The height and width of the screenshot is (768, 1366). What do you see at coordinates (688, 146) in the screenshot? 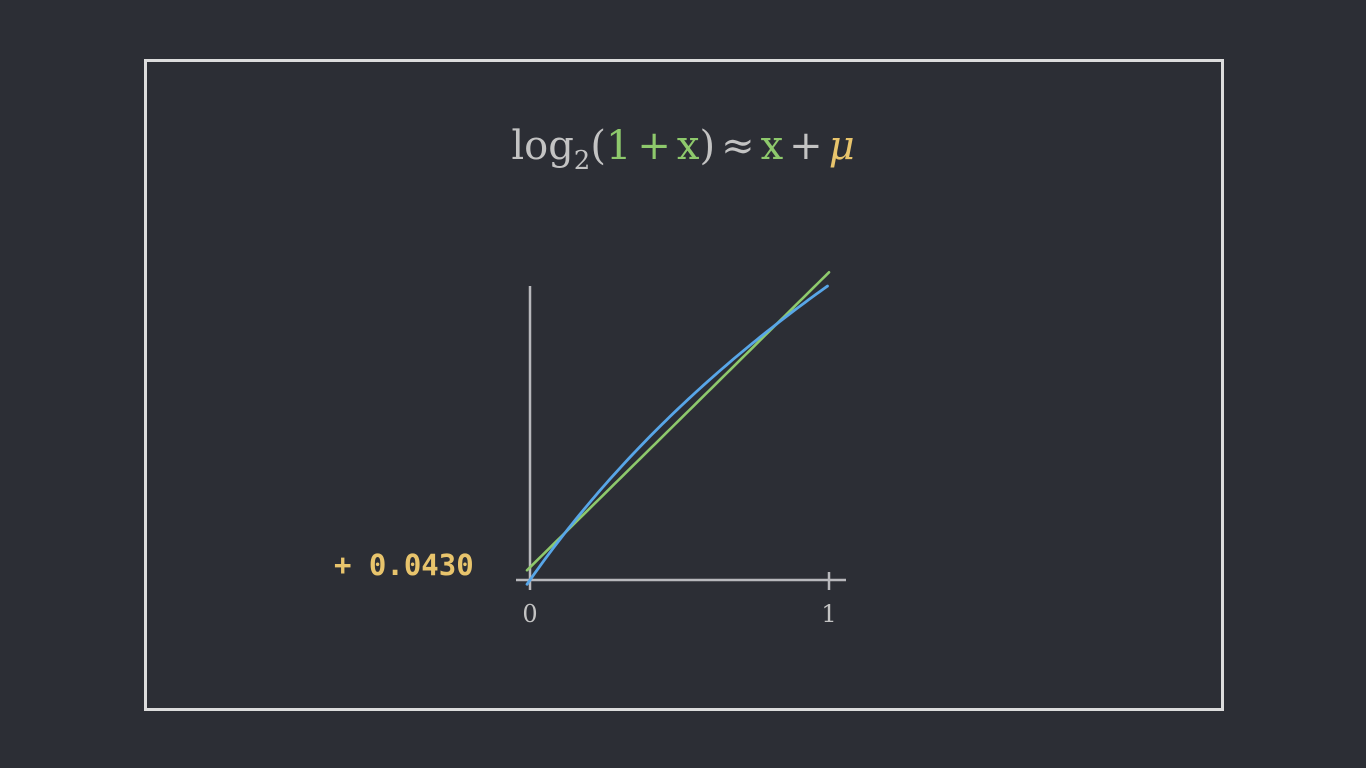
I see `formula-x-1: x` at bounding box center [688, 146].